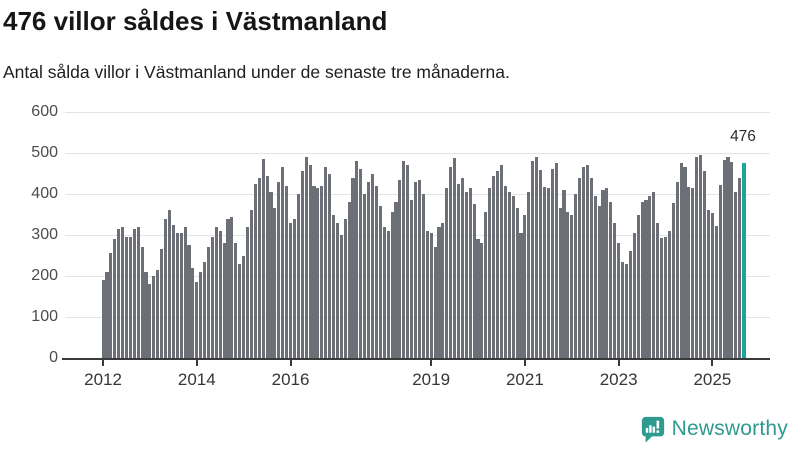 The image size is (800, 450). What do you see at coordinates (44, 111) in the screenshot?
I see `y-tick-label-600: 600` at bounding box center [44, 111].